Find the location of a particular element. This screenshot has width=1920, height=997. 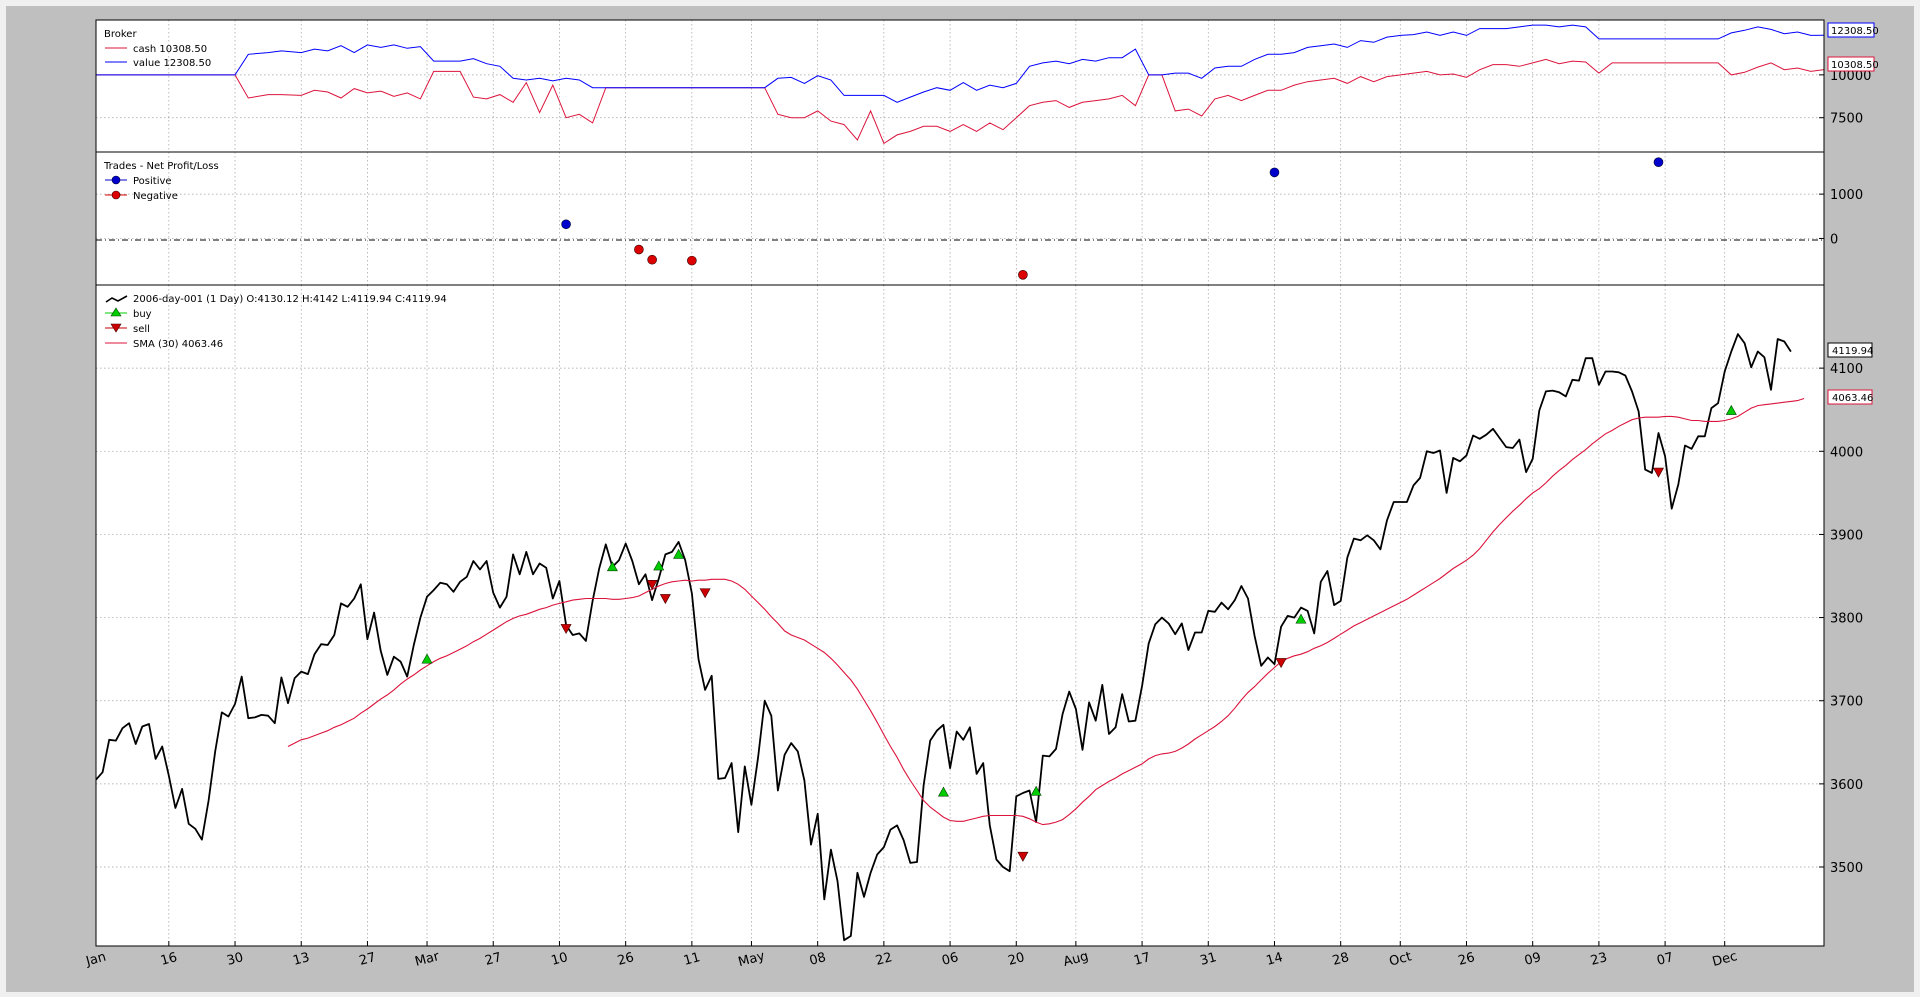

x-tick-label-23: 23 is located at coordinates (1599, 959).